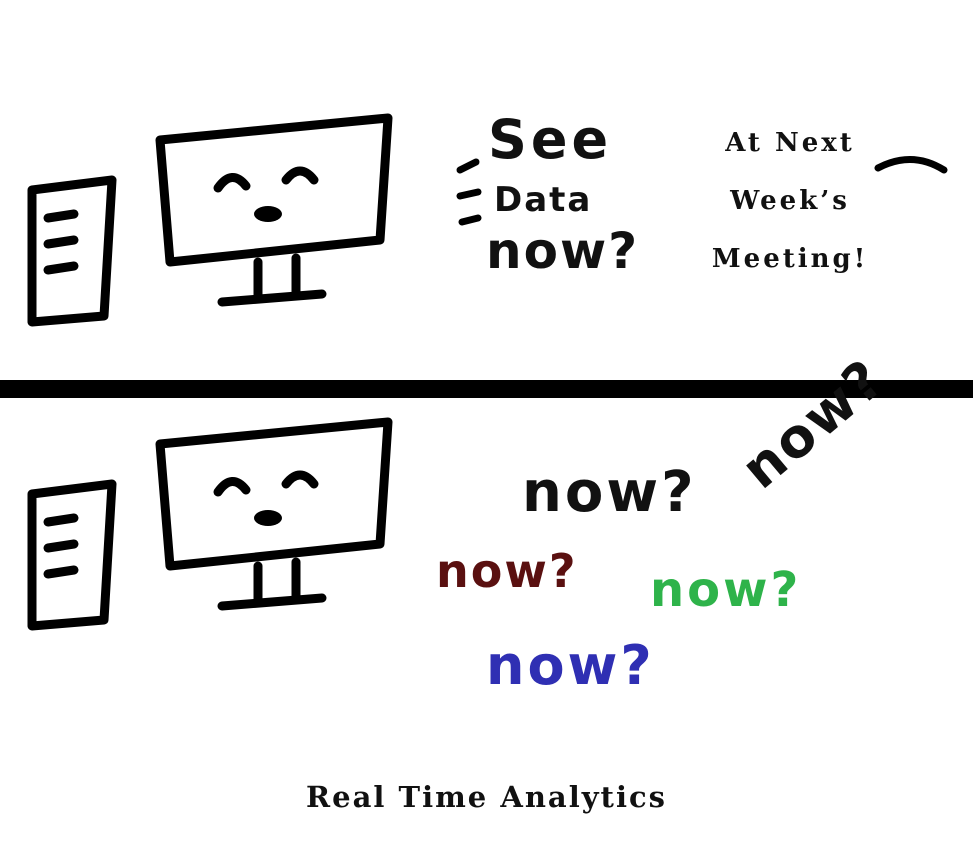 This screenshot has width=973, height=841. What do you see at coordinates (507, 571) in the screenshot?
I see `shout-now-maroon: now?` at bounding box center [507, 571].